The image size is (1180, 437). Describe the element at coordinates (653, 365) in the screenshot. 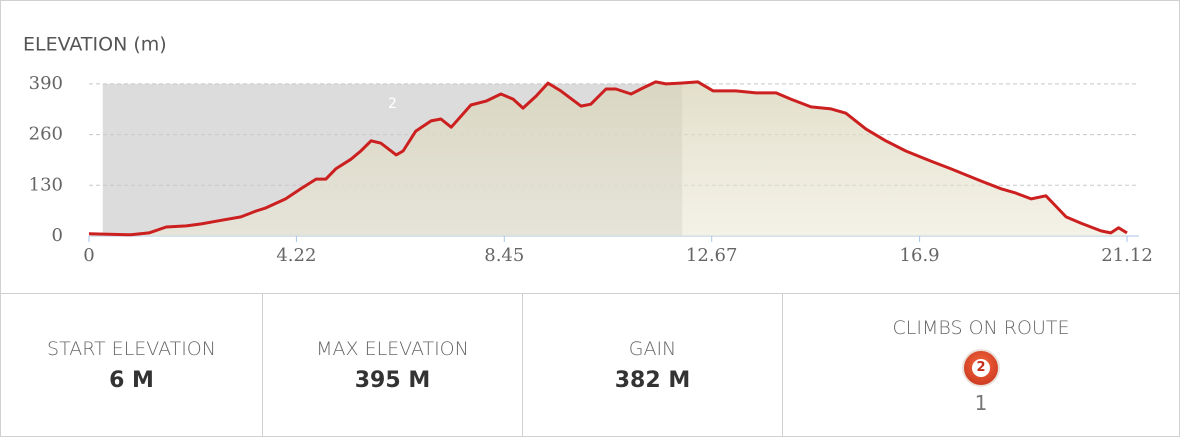

I see `stat-cell: GAIN 382 M` at that location.